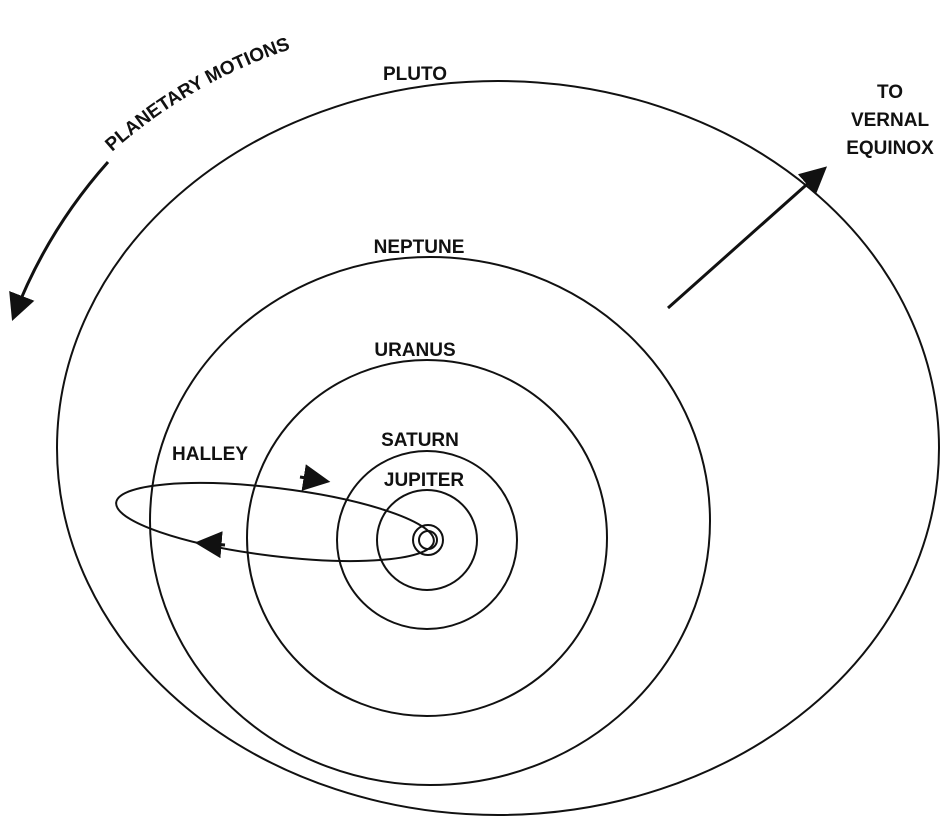  What do you see at coordinates (747, 238) in the screenshot?
I see `equinox-arrow` at bounding box center [747, 238].